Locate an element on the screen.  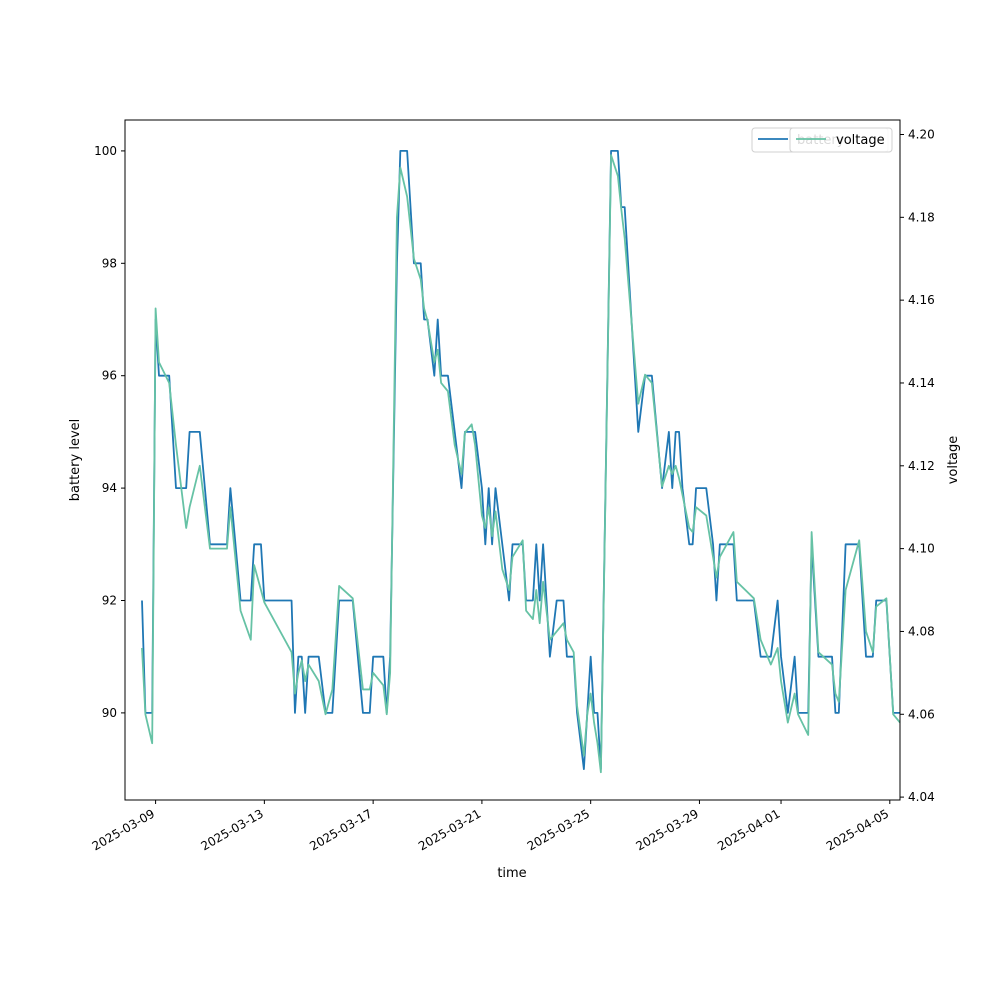
y-left-tick-label: 92 is located at coordinates (109, 600).